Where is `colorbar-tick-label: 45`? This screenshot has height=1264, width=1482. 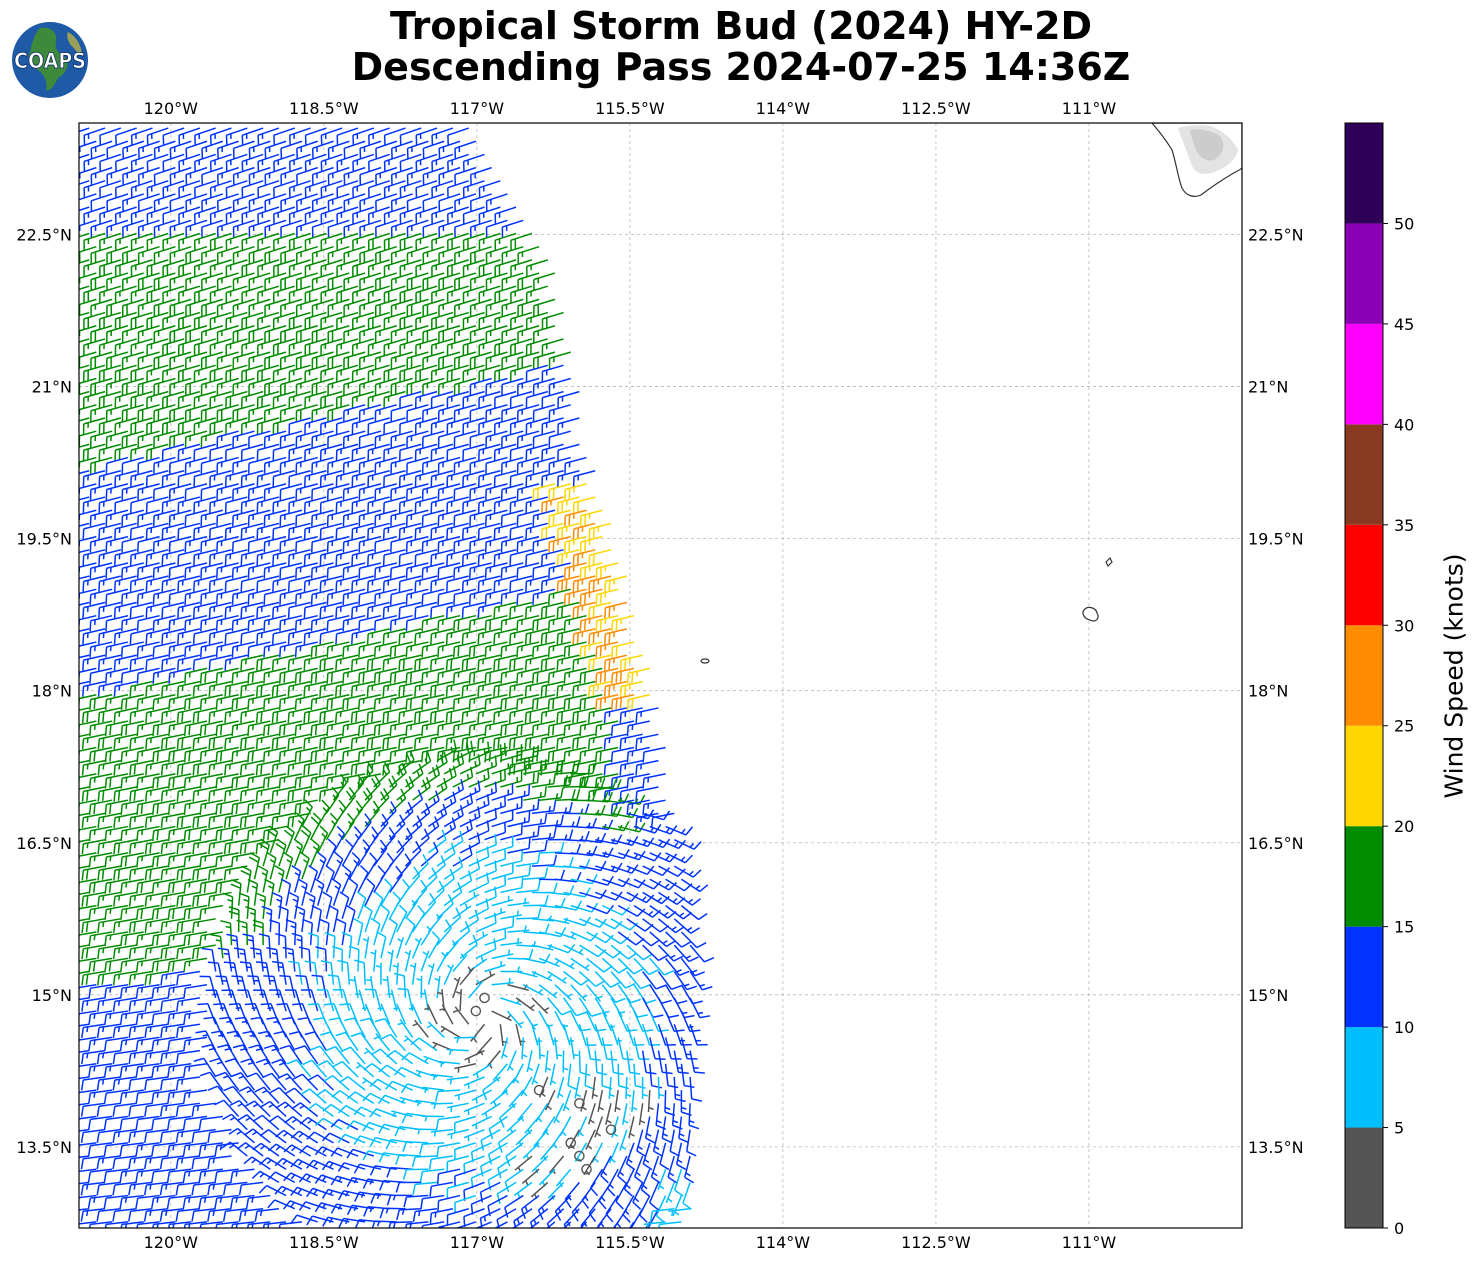
colorbar-tick-label: 45 is located at coordinates (1404, 324).